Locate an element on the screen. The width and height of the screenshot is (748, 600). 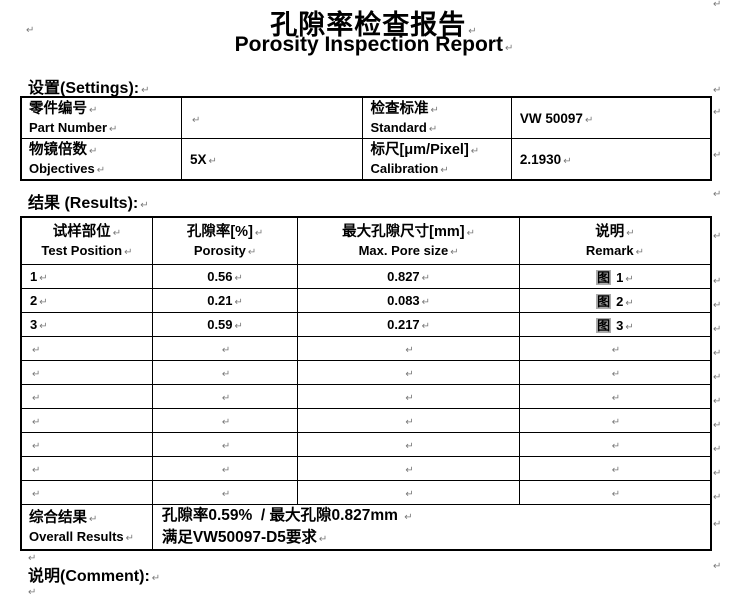
header-porosity: 孔隙率[%] ↵ Porosity ↵ is located at coordinates (225, 240).